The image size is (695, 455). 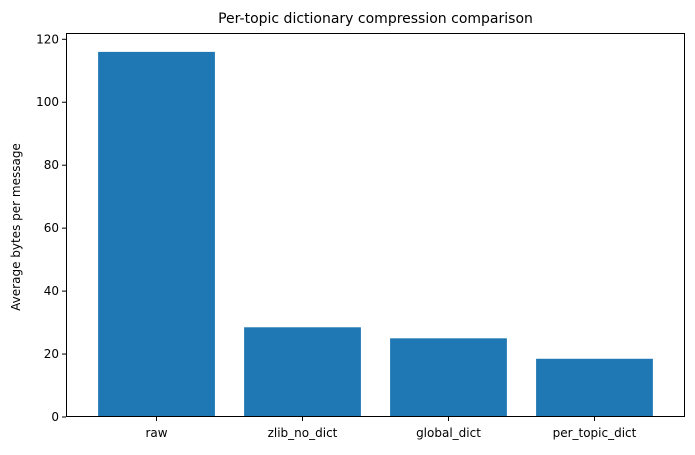 I want to click on y-tick-label: 100, so click(x=47, y=102).